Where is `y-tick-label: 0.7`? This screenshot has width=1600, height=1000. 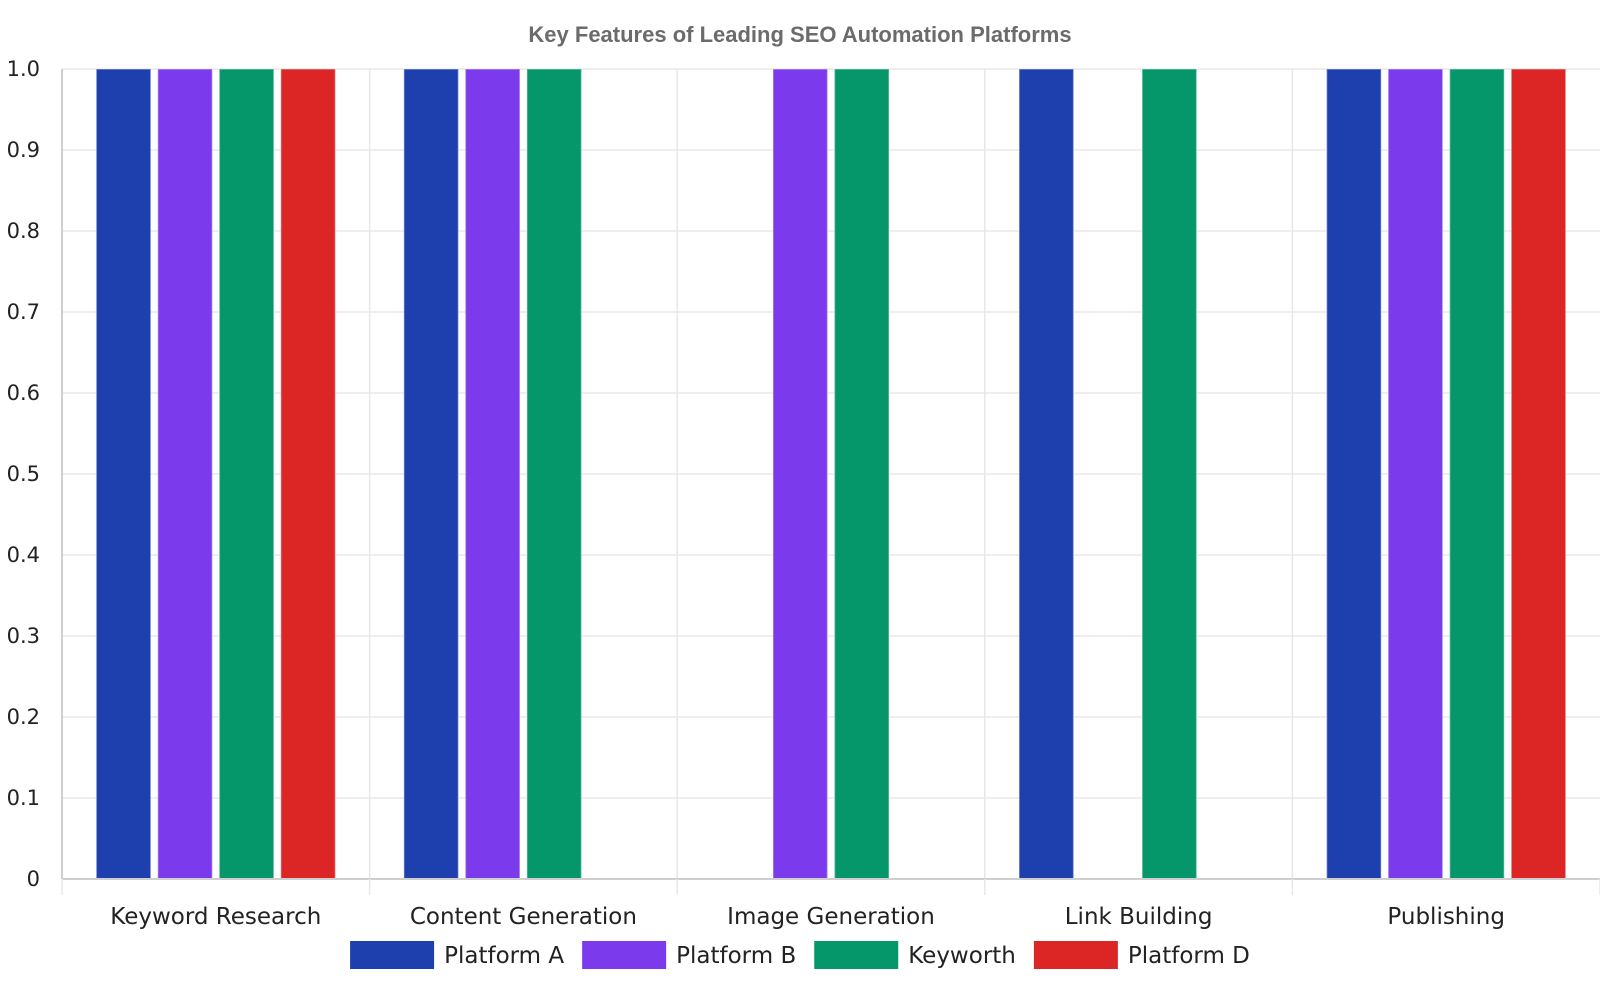 y-tick-label: 0.7 is located at coordinates (23, 312).